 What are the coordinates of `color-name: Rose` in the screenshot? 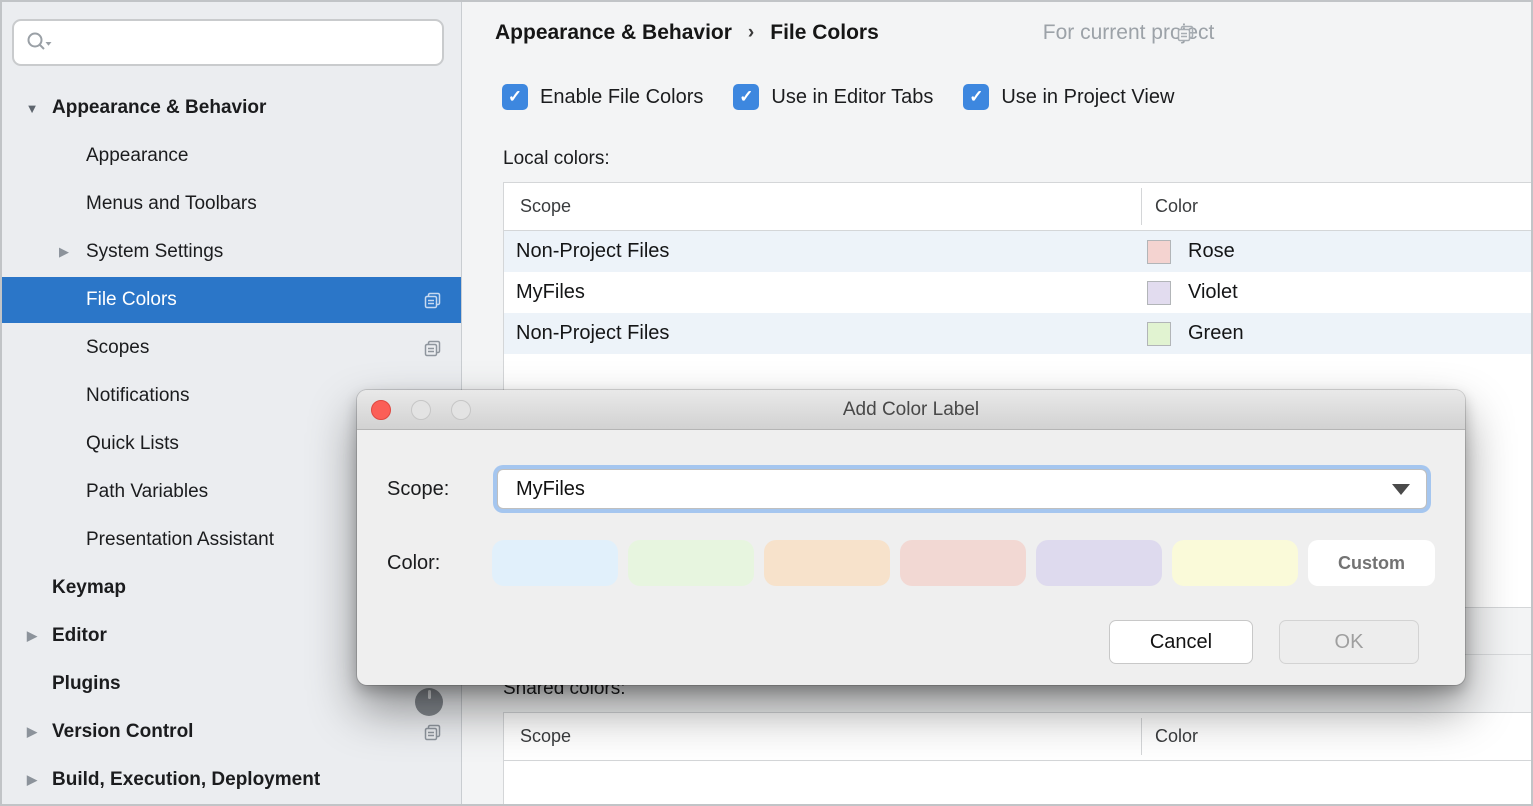 It's located at (1211, 251).